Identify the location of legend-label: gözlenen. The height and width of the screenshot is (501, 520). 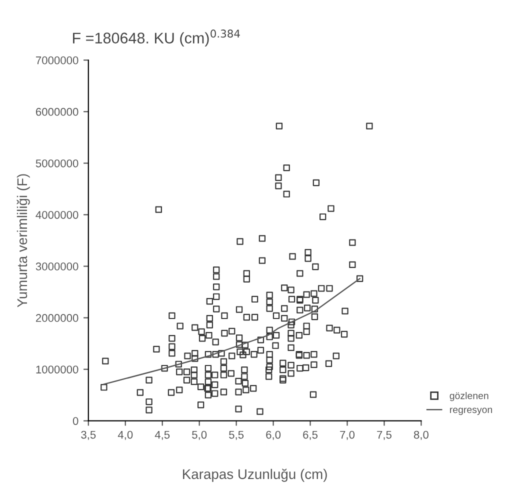
(469, 397).